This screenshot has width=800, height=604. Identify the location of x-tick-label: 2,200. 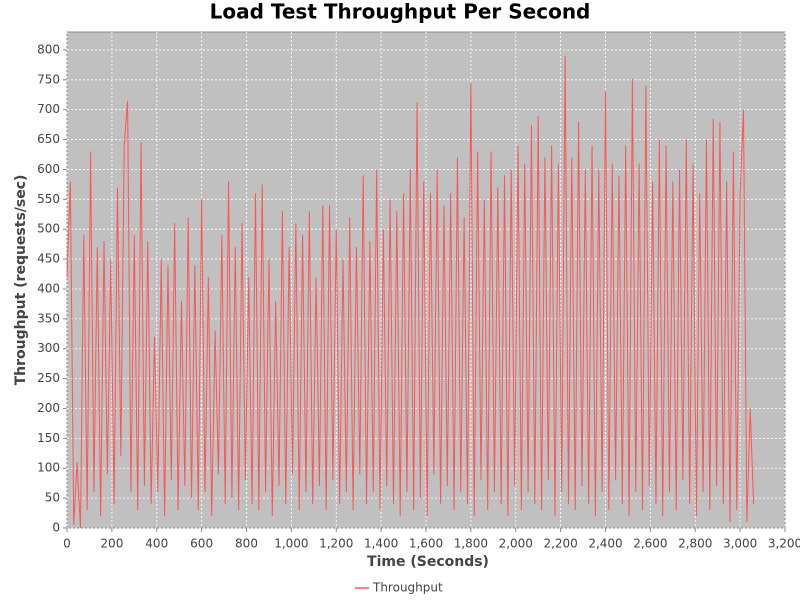
(560, 544).